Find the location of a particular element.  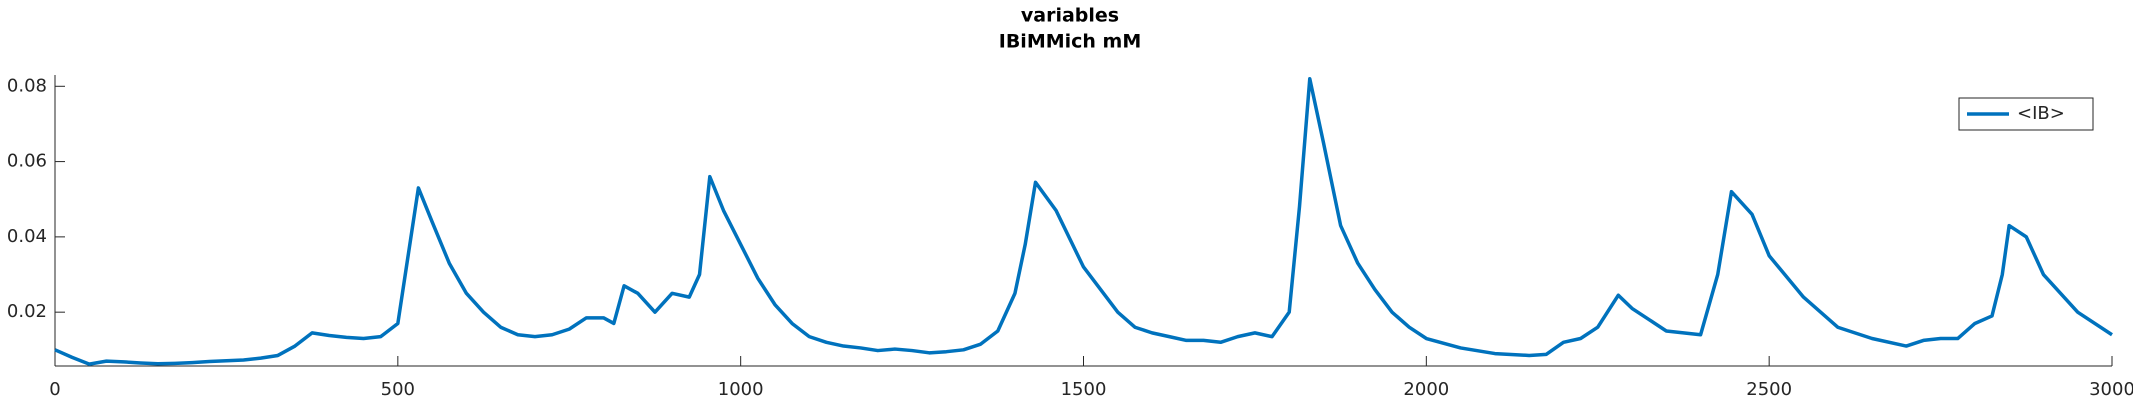

y-tick-label: 0.08 is located at coordinates (27, 85).